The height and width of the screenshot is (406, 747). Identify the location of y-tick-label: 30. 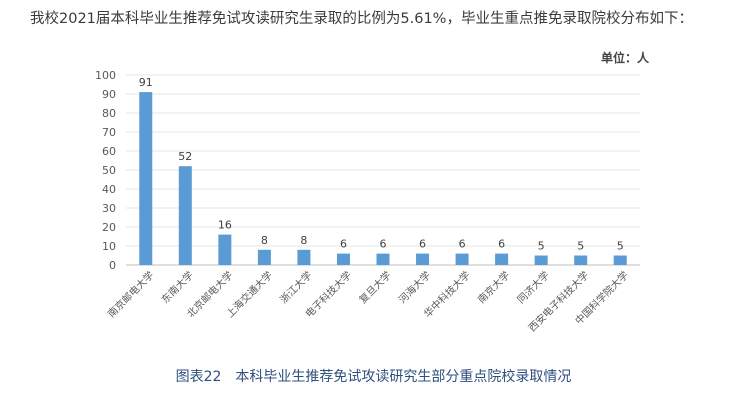
(109, 208).